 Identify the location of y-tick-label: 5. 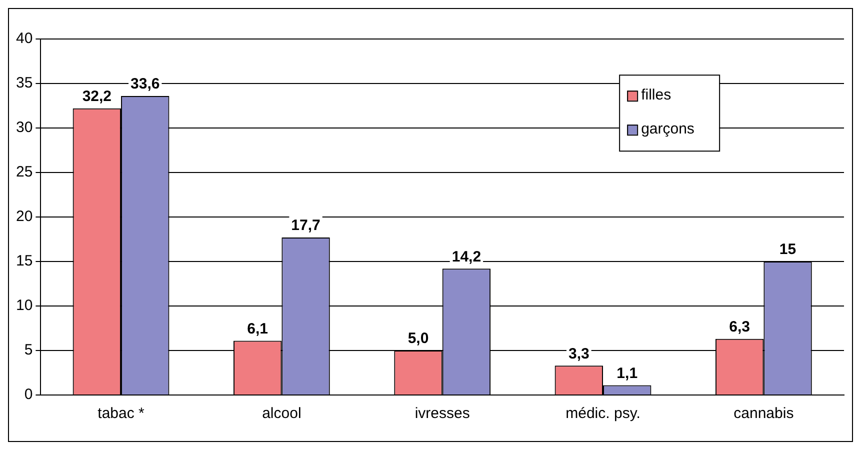
(28, 350).